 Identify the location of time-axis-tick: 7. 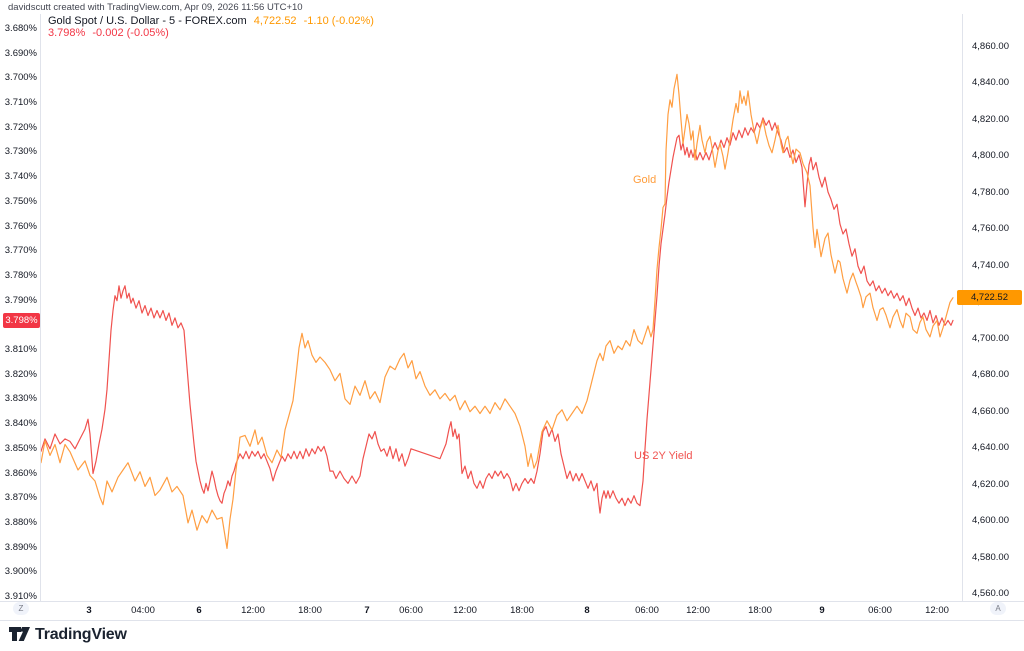
(367, 610).